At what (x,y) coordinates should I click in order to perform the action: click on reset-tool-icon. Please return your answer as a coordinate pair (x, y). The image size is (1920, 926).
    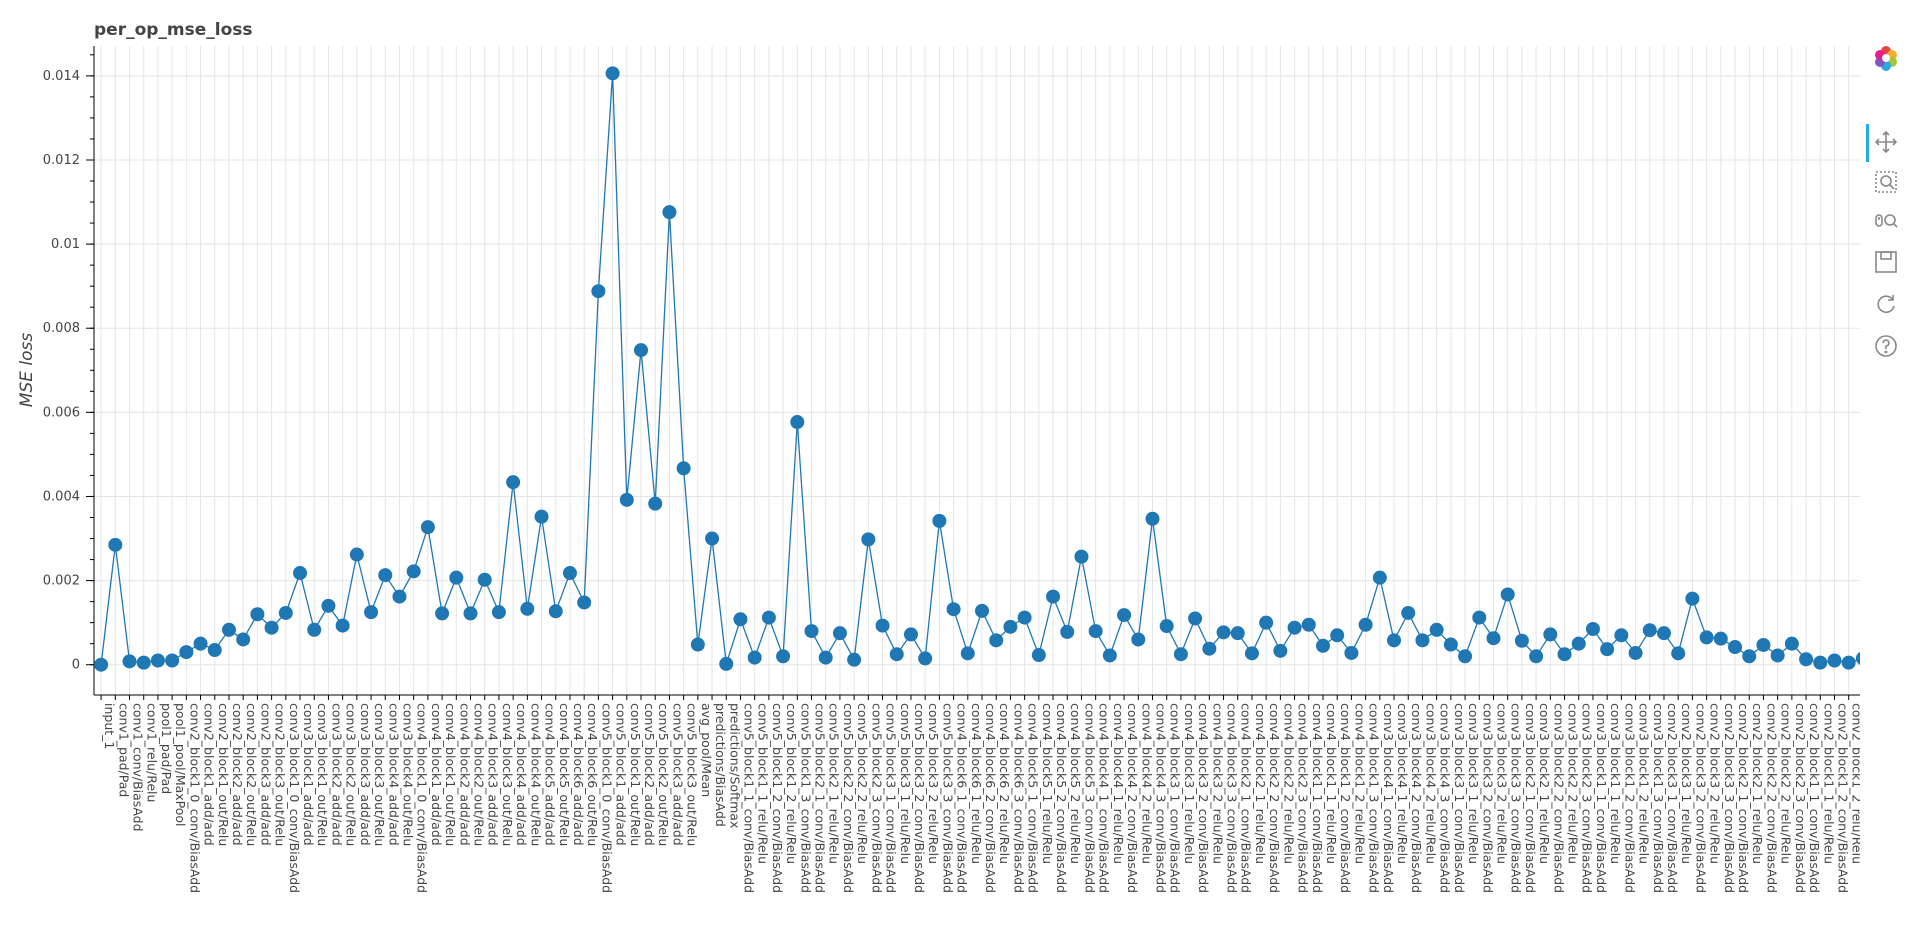
    Looking at the image, I should click on (1886, 304).